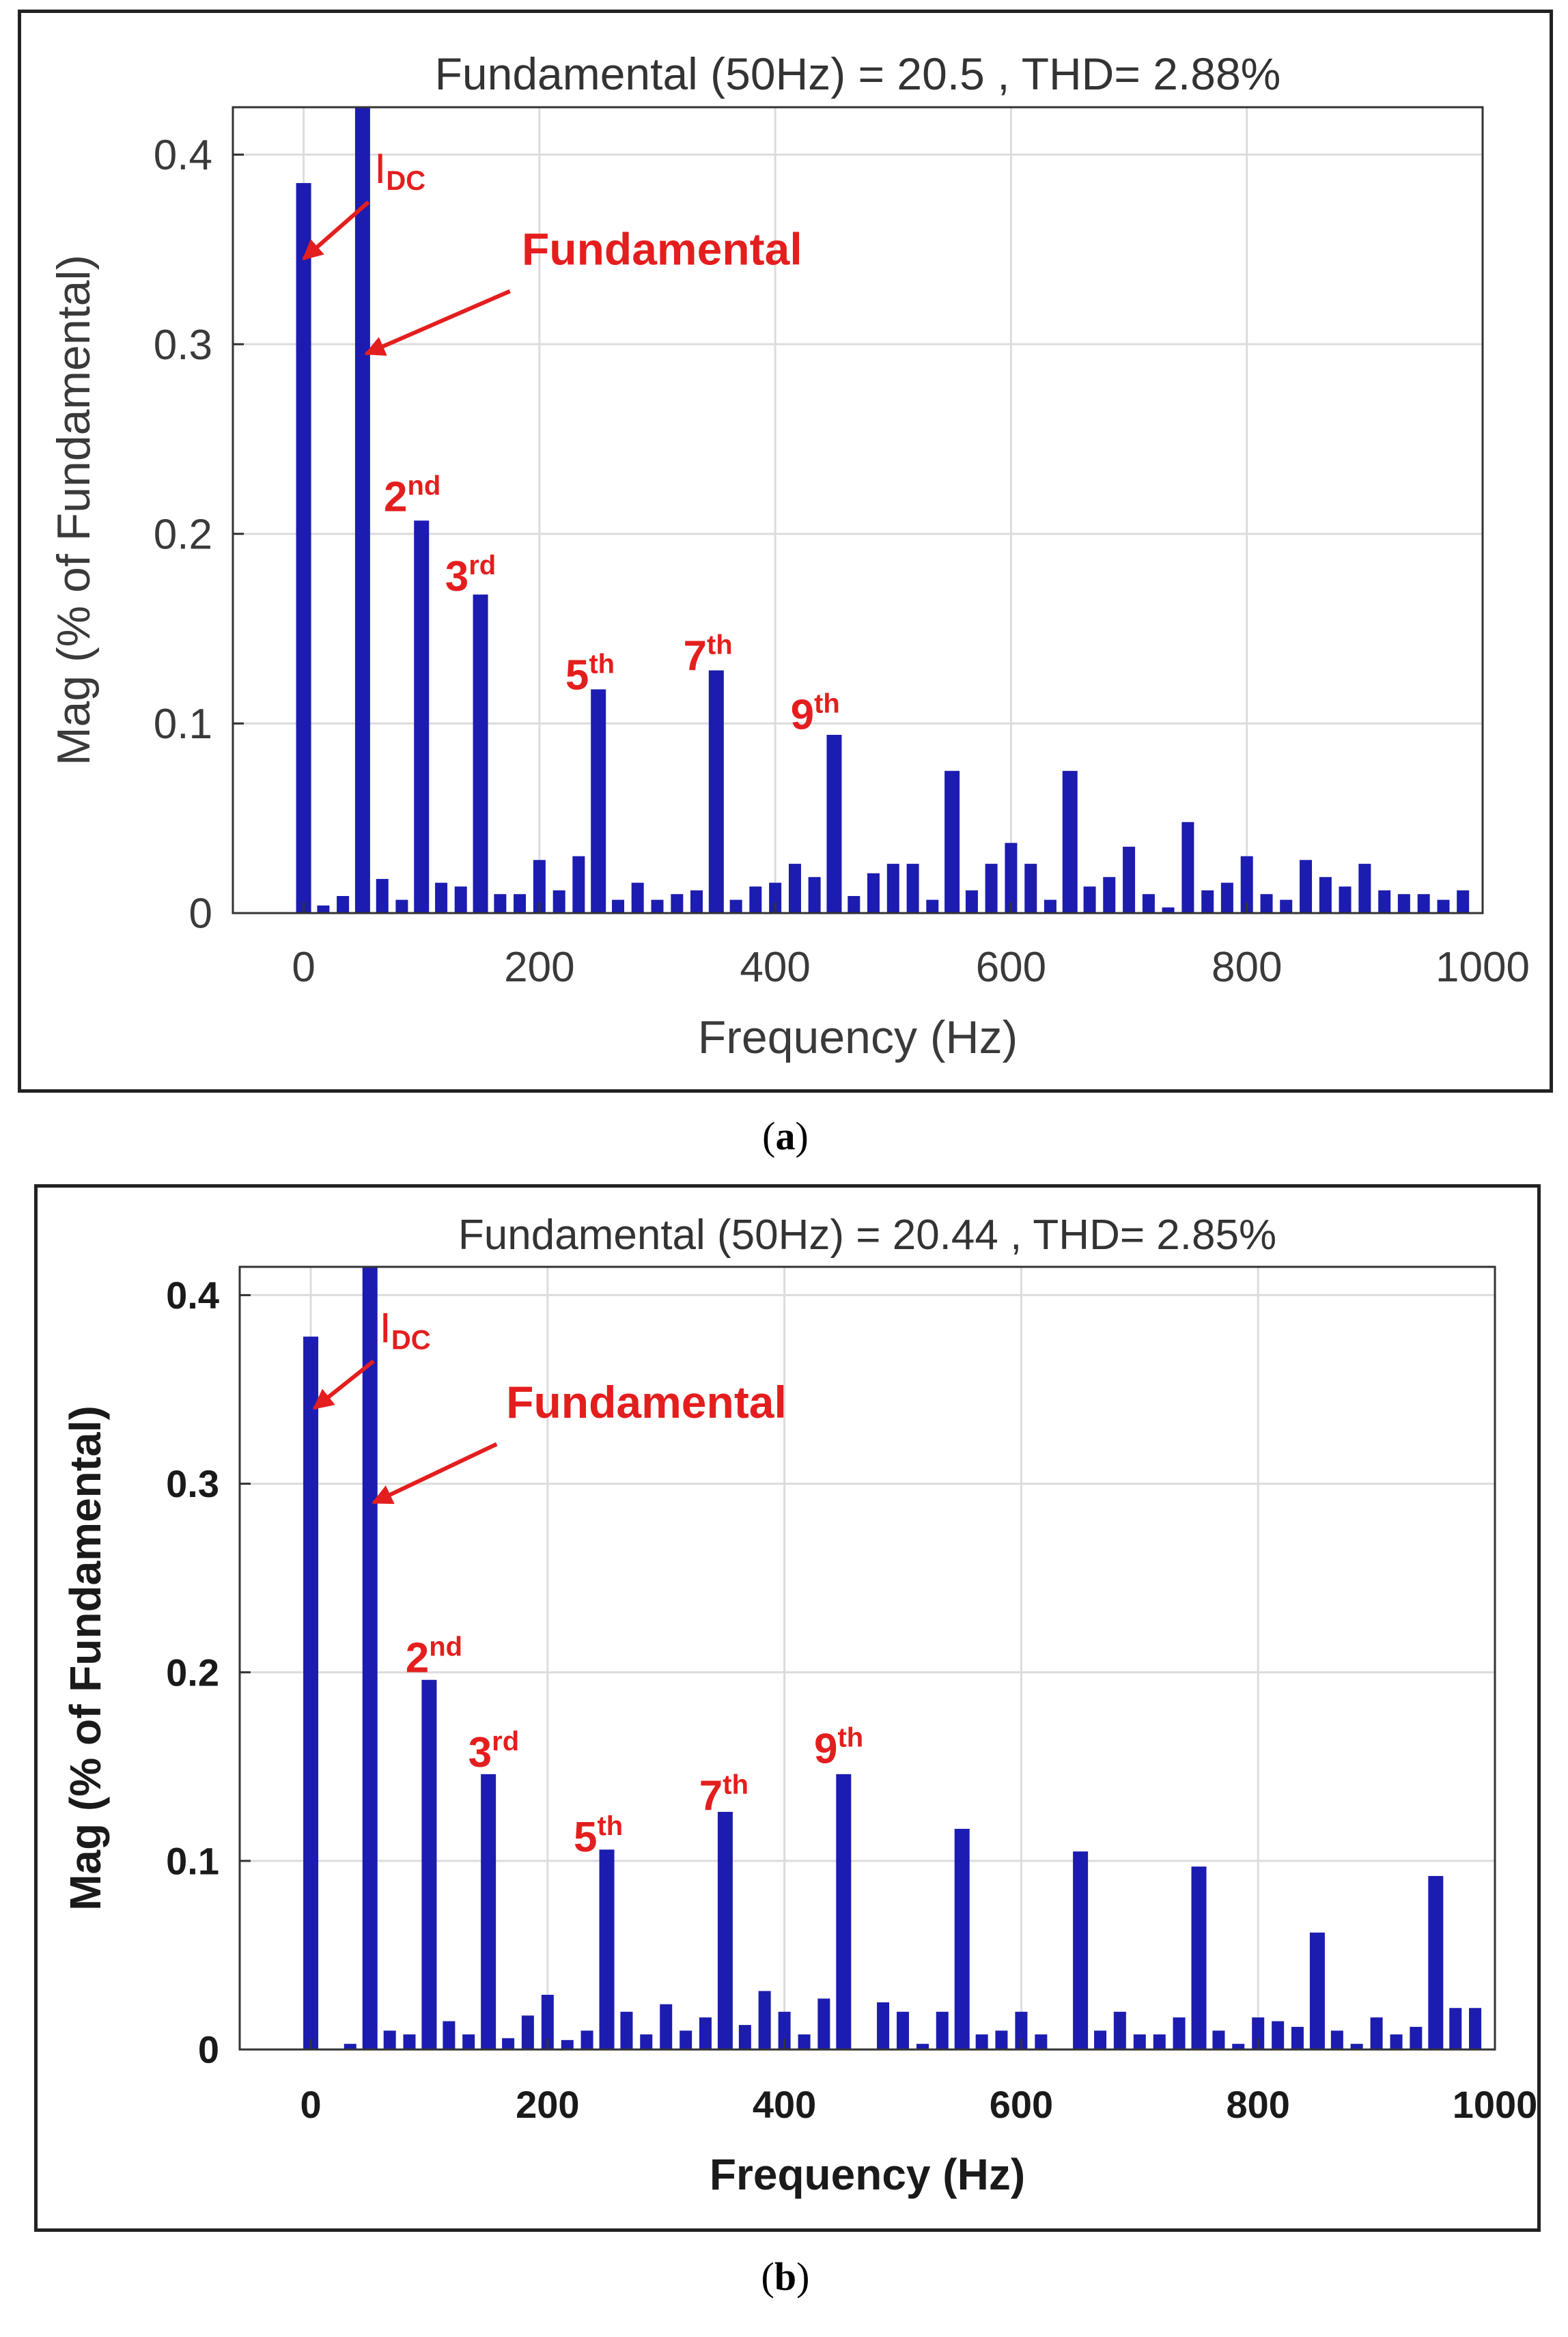 The width and height of the screenshot is (1568, 2337). What do you see at coordinates (336, 230) in the screenshot?
I see `chart-a-annotation-arrow` at bounding box center [336, 230].